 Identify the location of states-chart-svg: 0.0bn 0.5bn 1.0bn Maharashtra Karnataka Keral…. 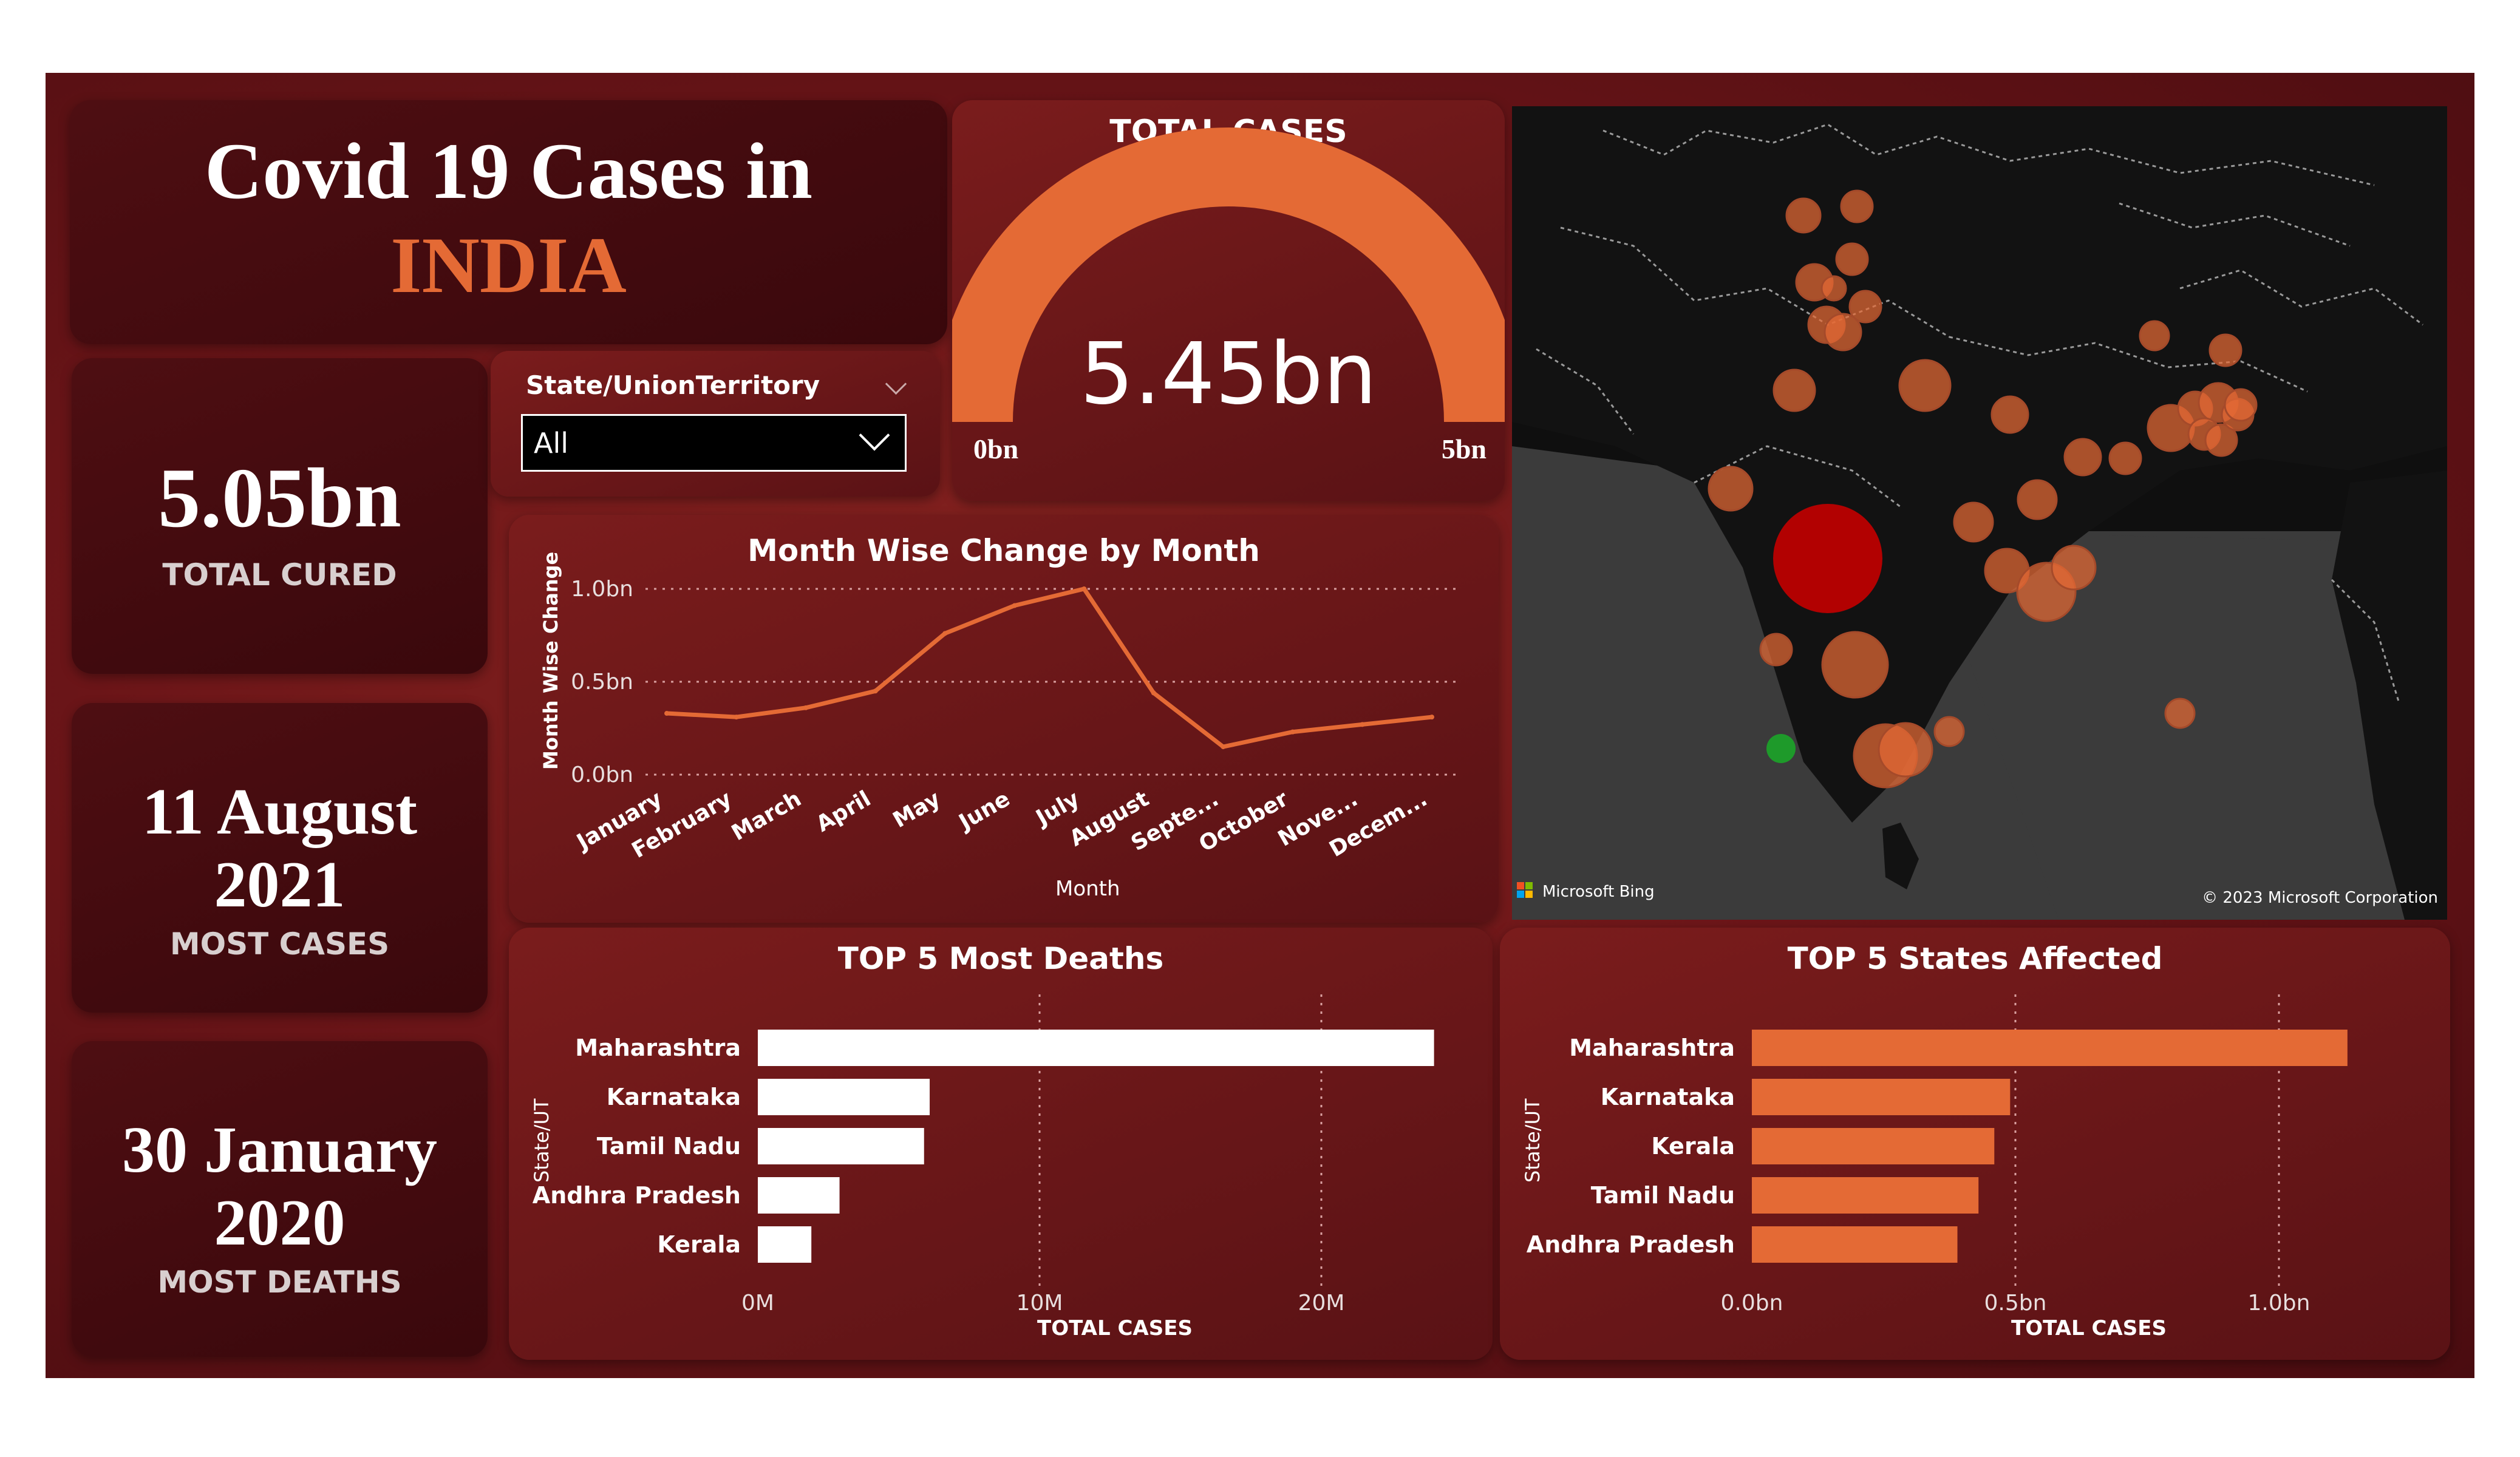
(1937, 1155).